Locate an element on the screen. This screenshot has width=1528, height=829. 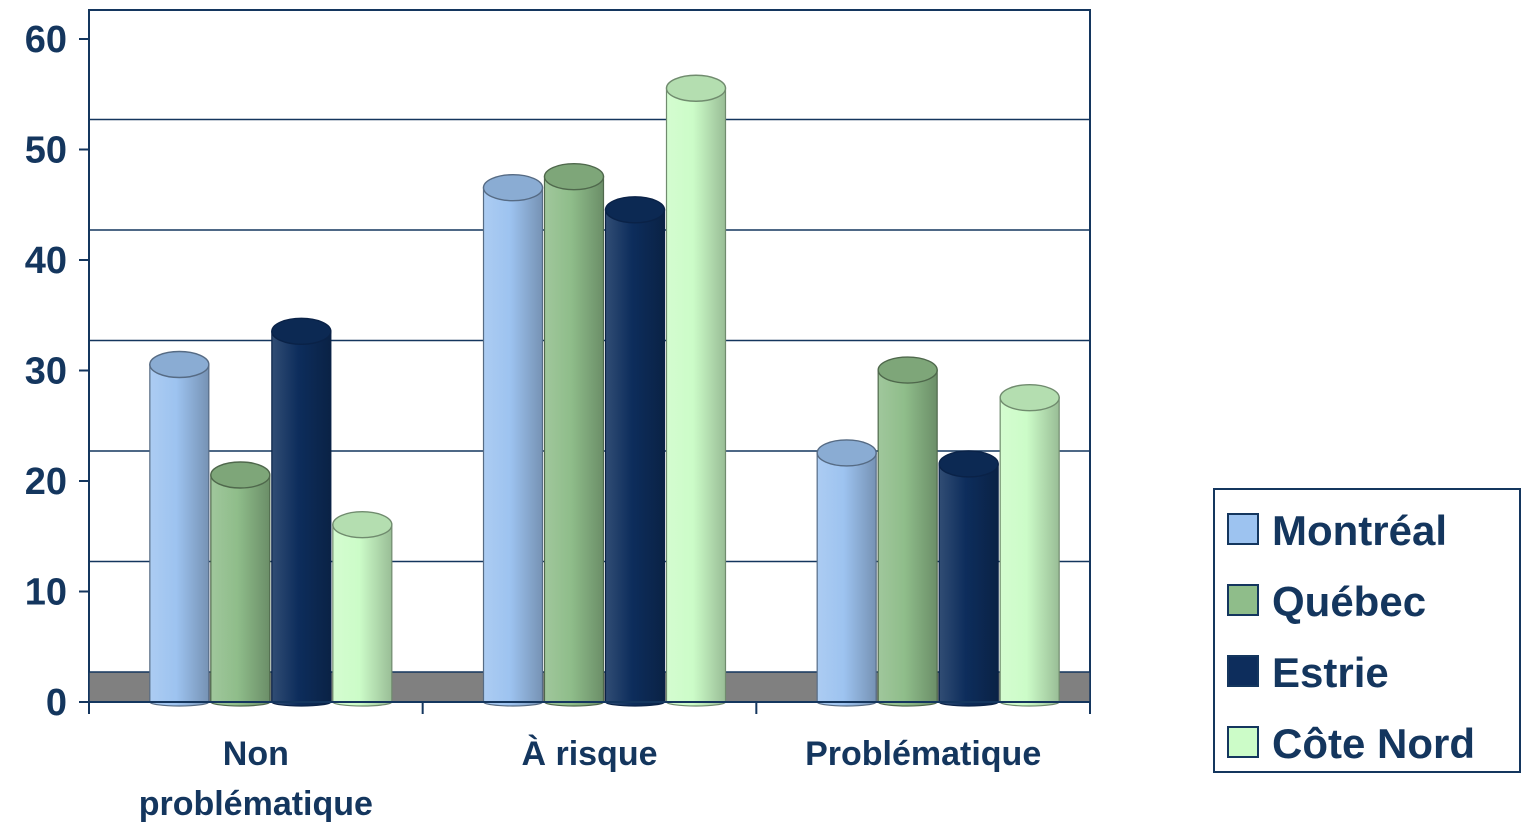
legend-swatch-estrie is located at coordinates (1243, 671).